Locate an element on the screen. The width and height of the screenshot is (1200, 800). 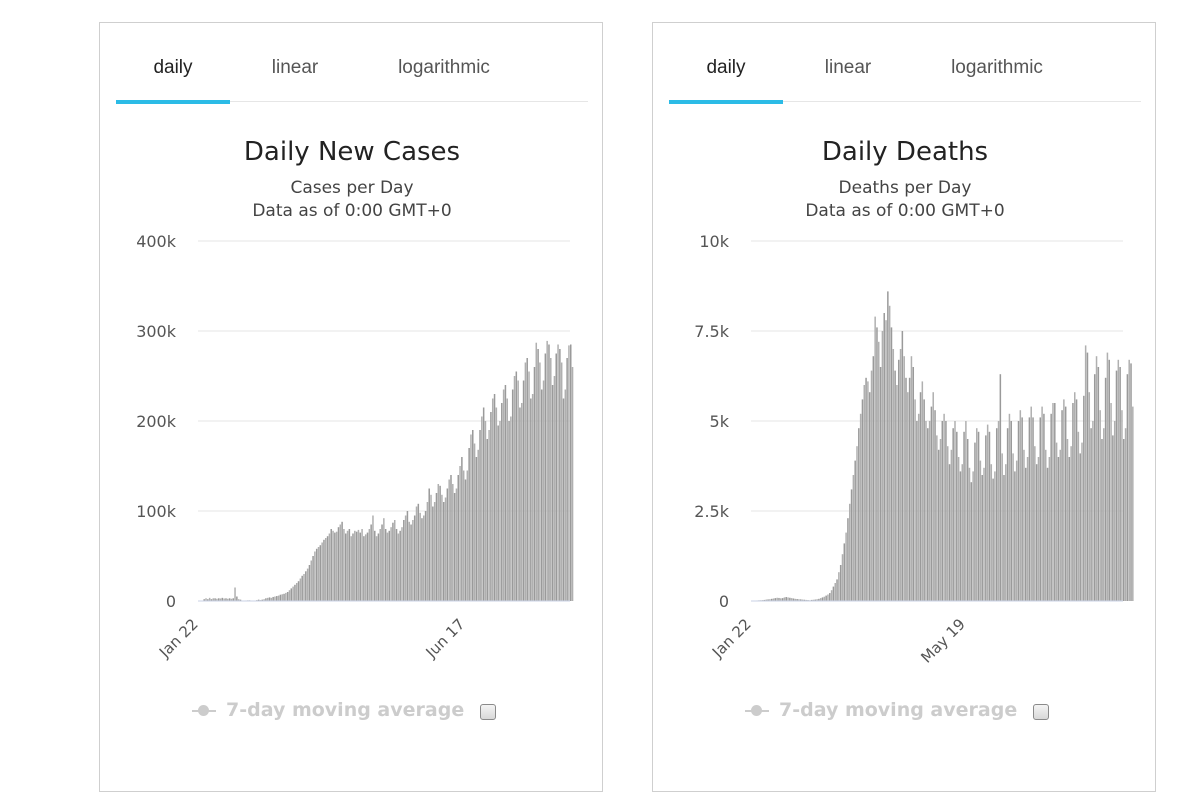
y-tick-label: 400k is located at coordinates (156, 241).